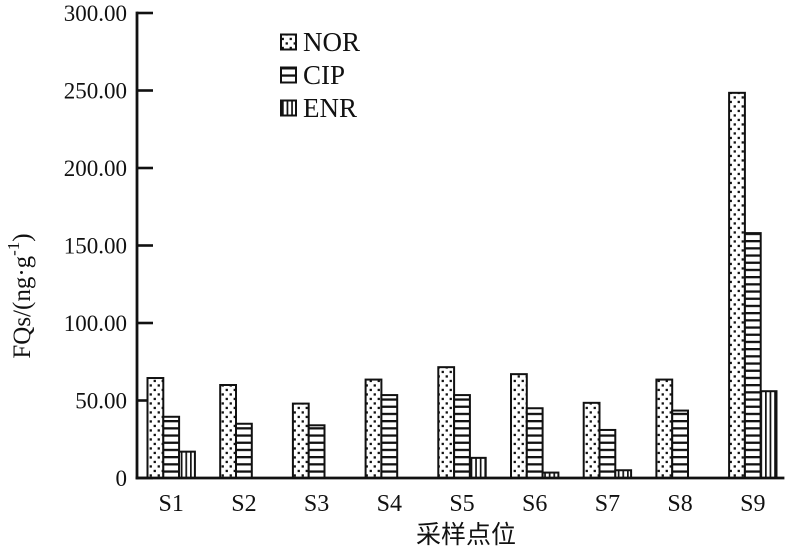 This screenshot has height=550, width=804. What do you see at coordinates (607, 454) in the screenshot?
I see `bar-cip-s7` at bounding box center [607, 454].